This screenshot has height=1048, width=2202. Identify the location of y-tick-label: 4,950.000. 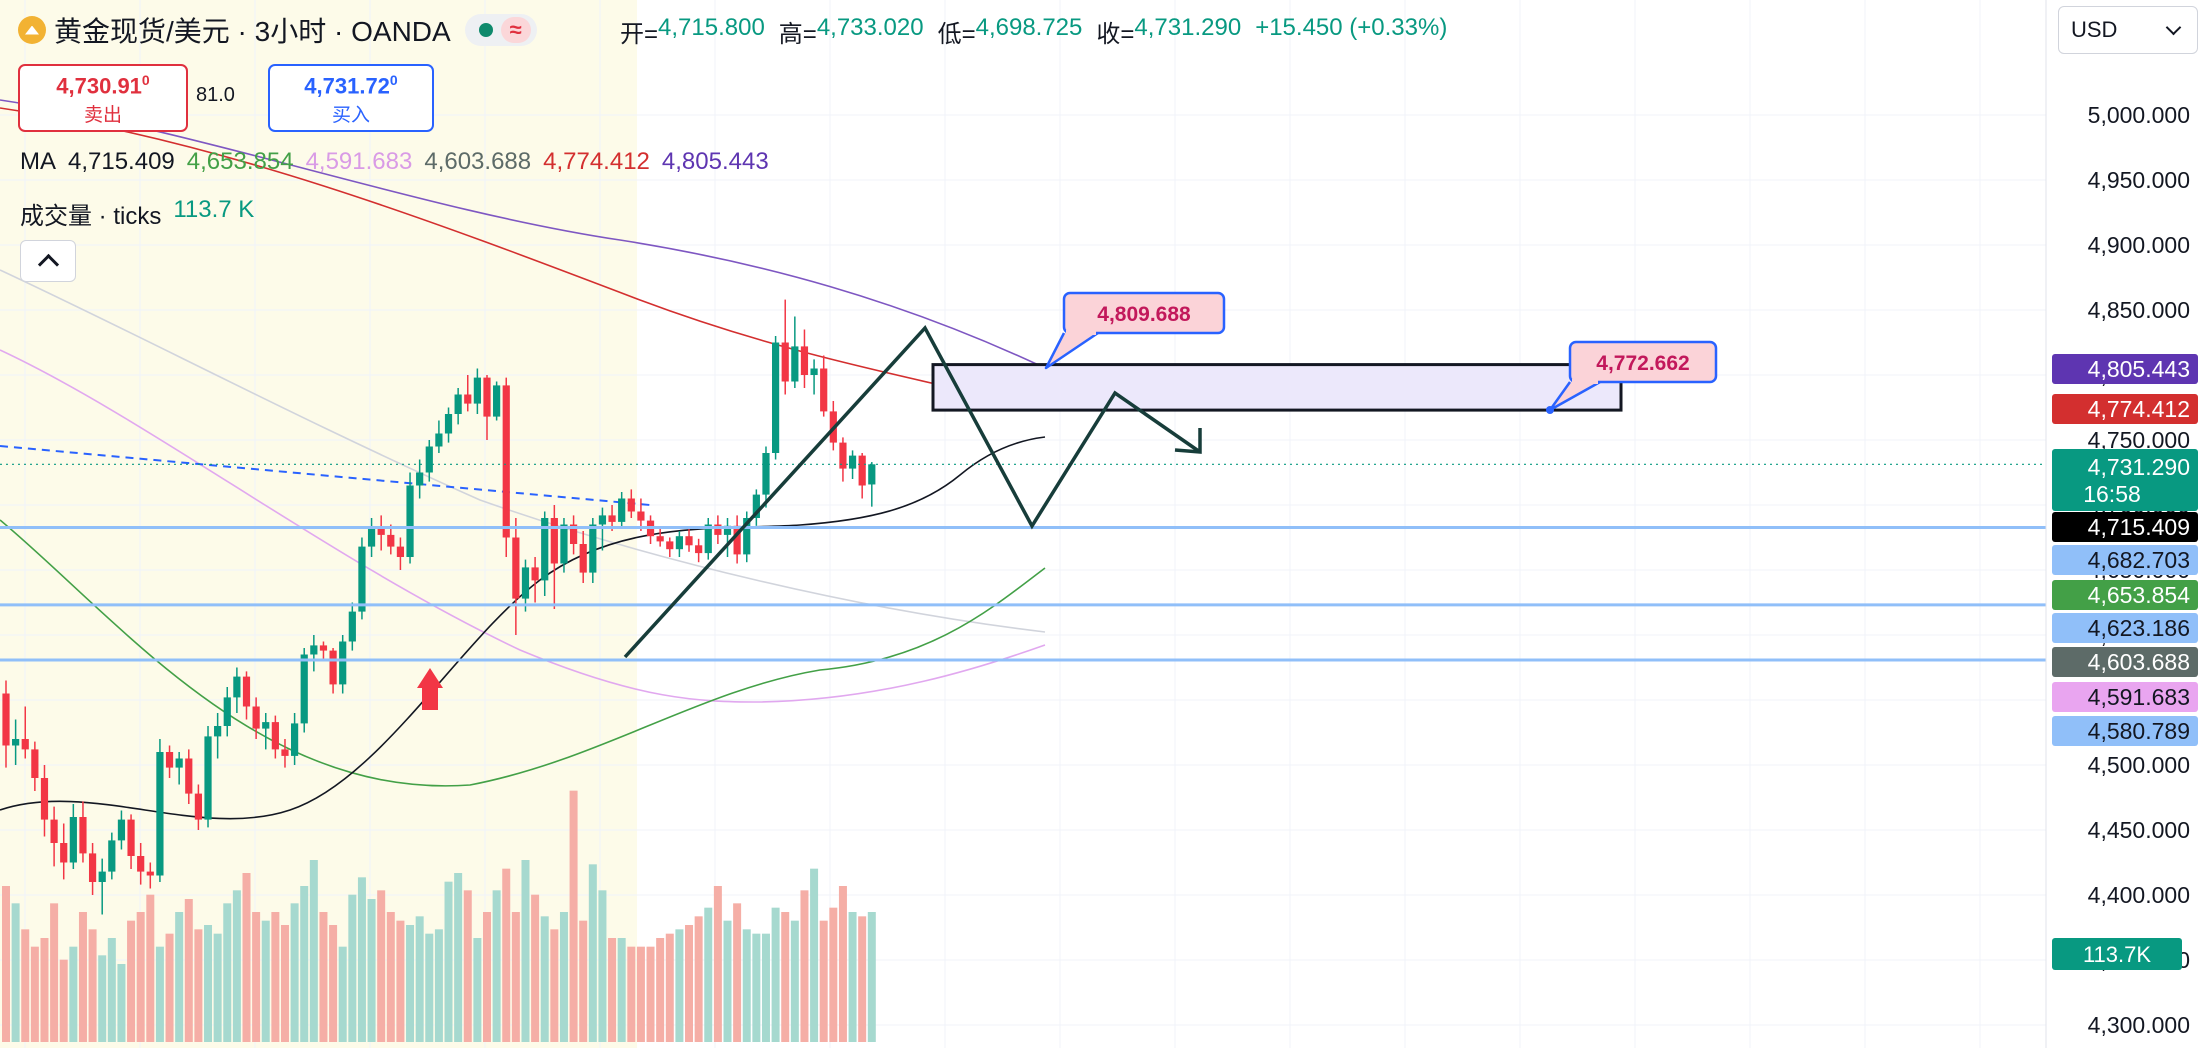
(2139, 180).